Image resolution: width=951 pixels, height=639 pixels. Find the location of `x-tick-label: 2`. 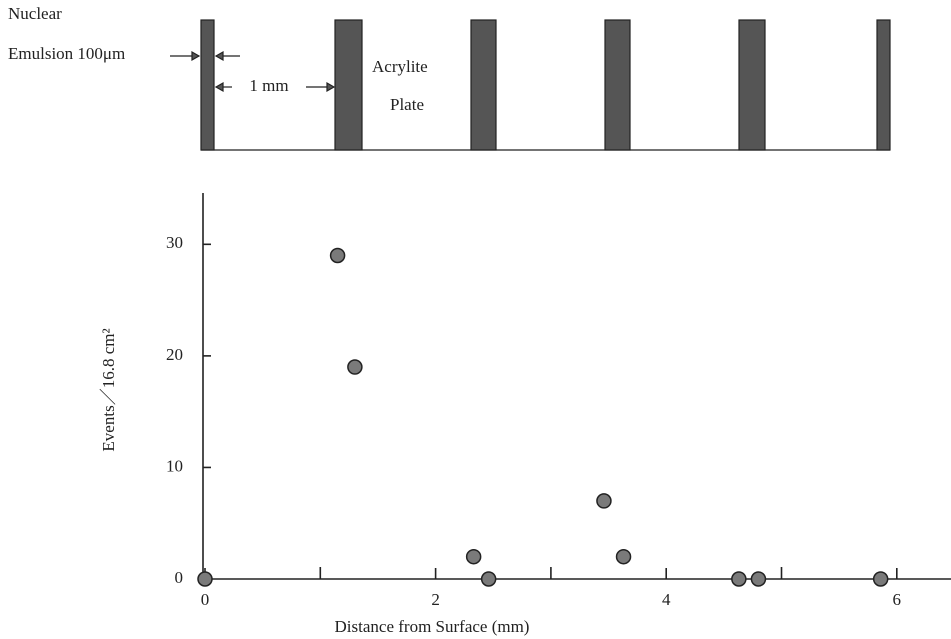

x-tick-label: 2 is located at coordinates (435, 599).